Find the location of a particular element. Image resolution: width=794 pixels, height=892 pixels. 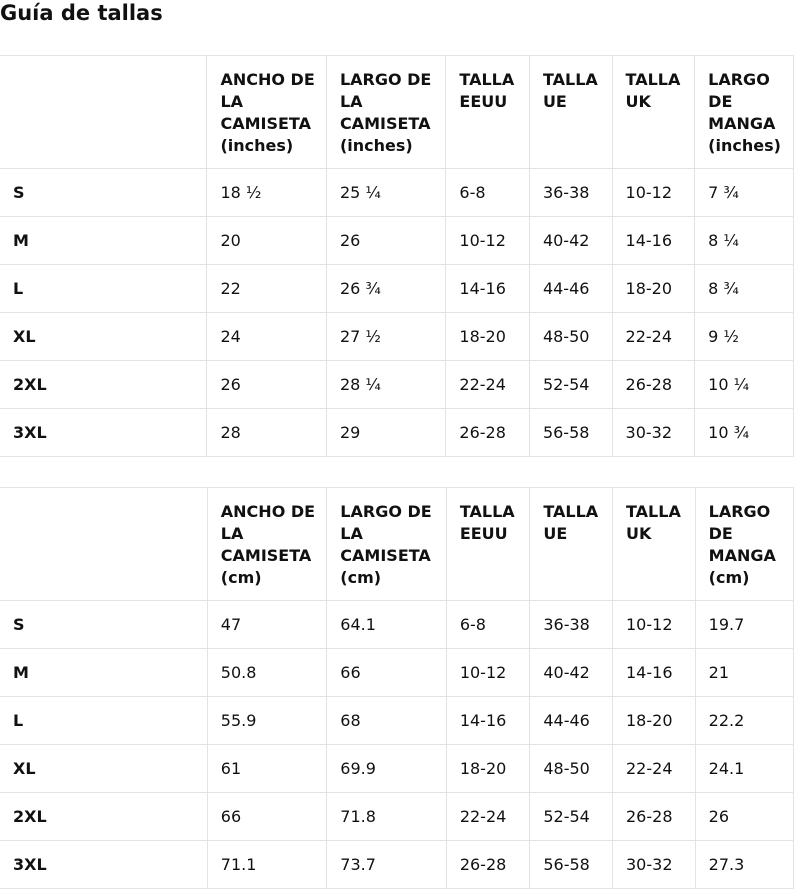

table-row: S 18 ½ 25 ¼ 6-8 36-38 10-12 7 ¾ is located at coordinates (397, 192).